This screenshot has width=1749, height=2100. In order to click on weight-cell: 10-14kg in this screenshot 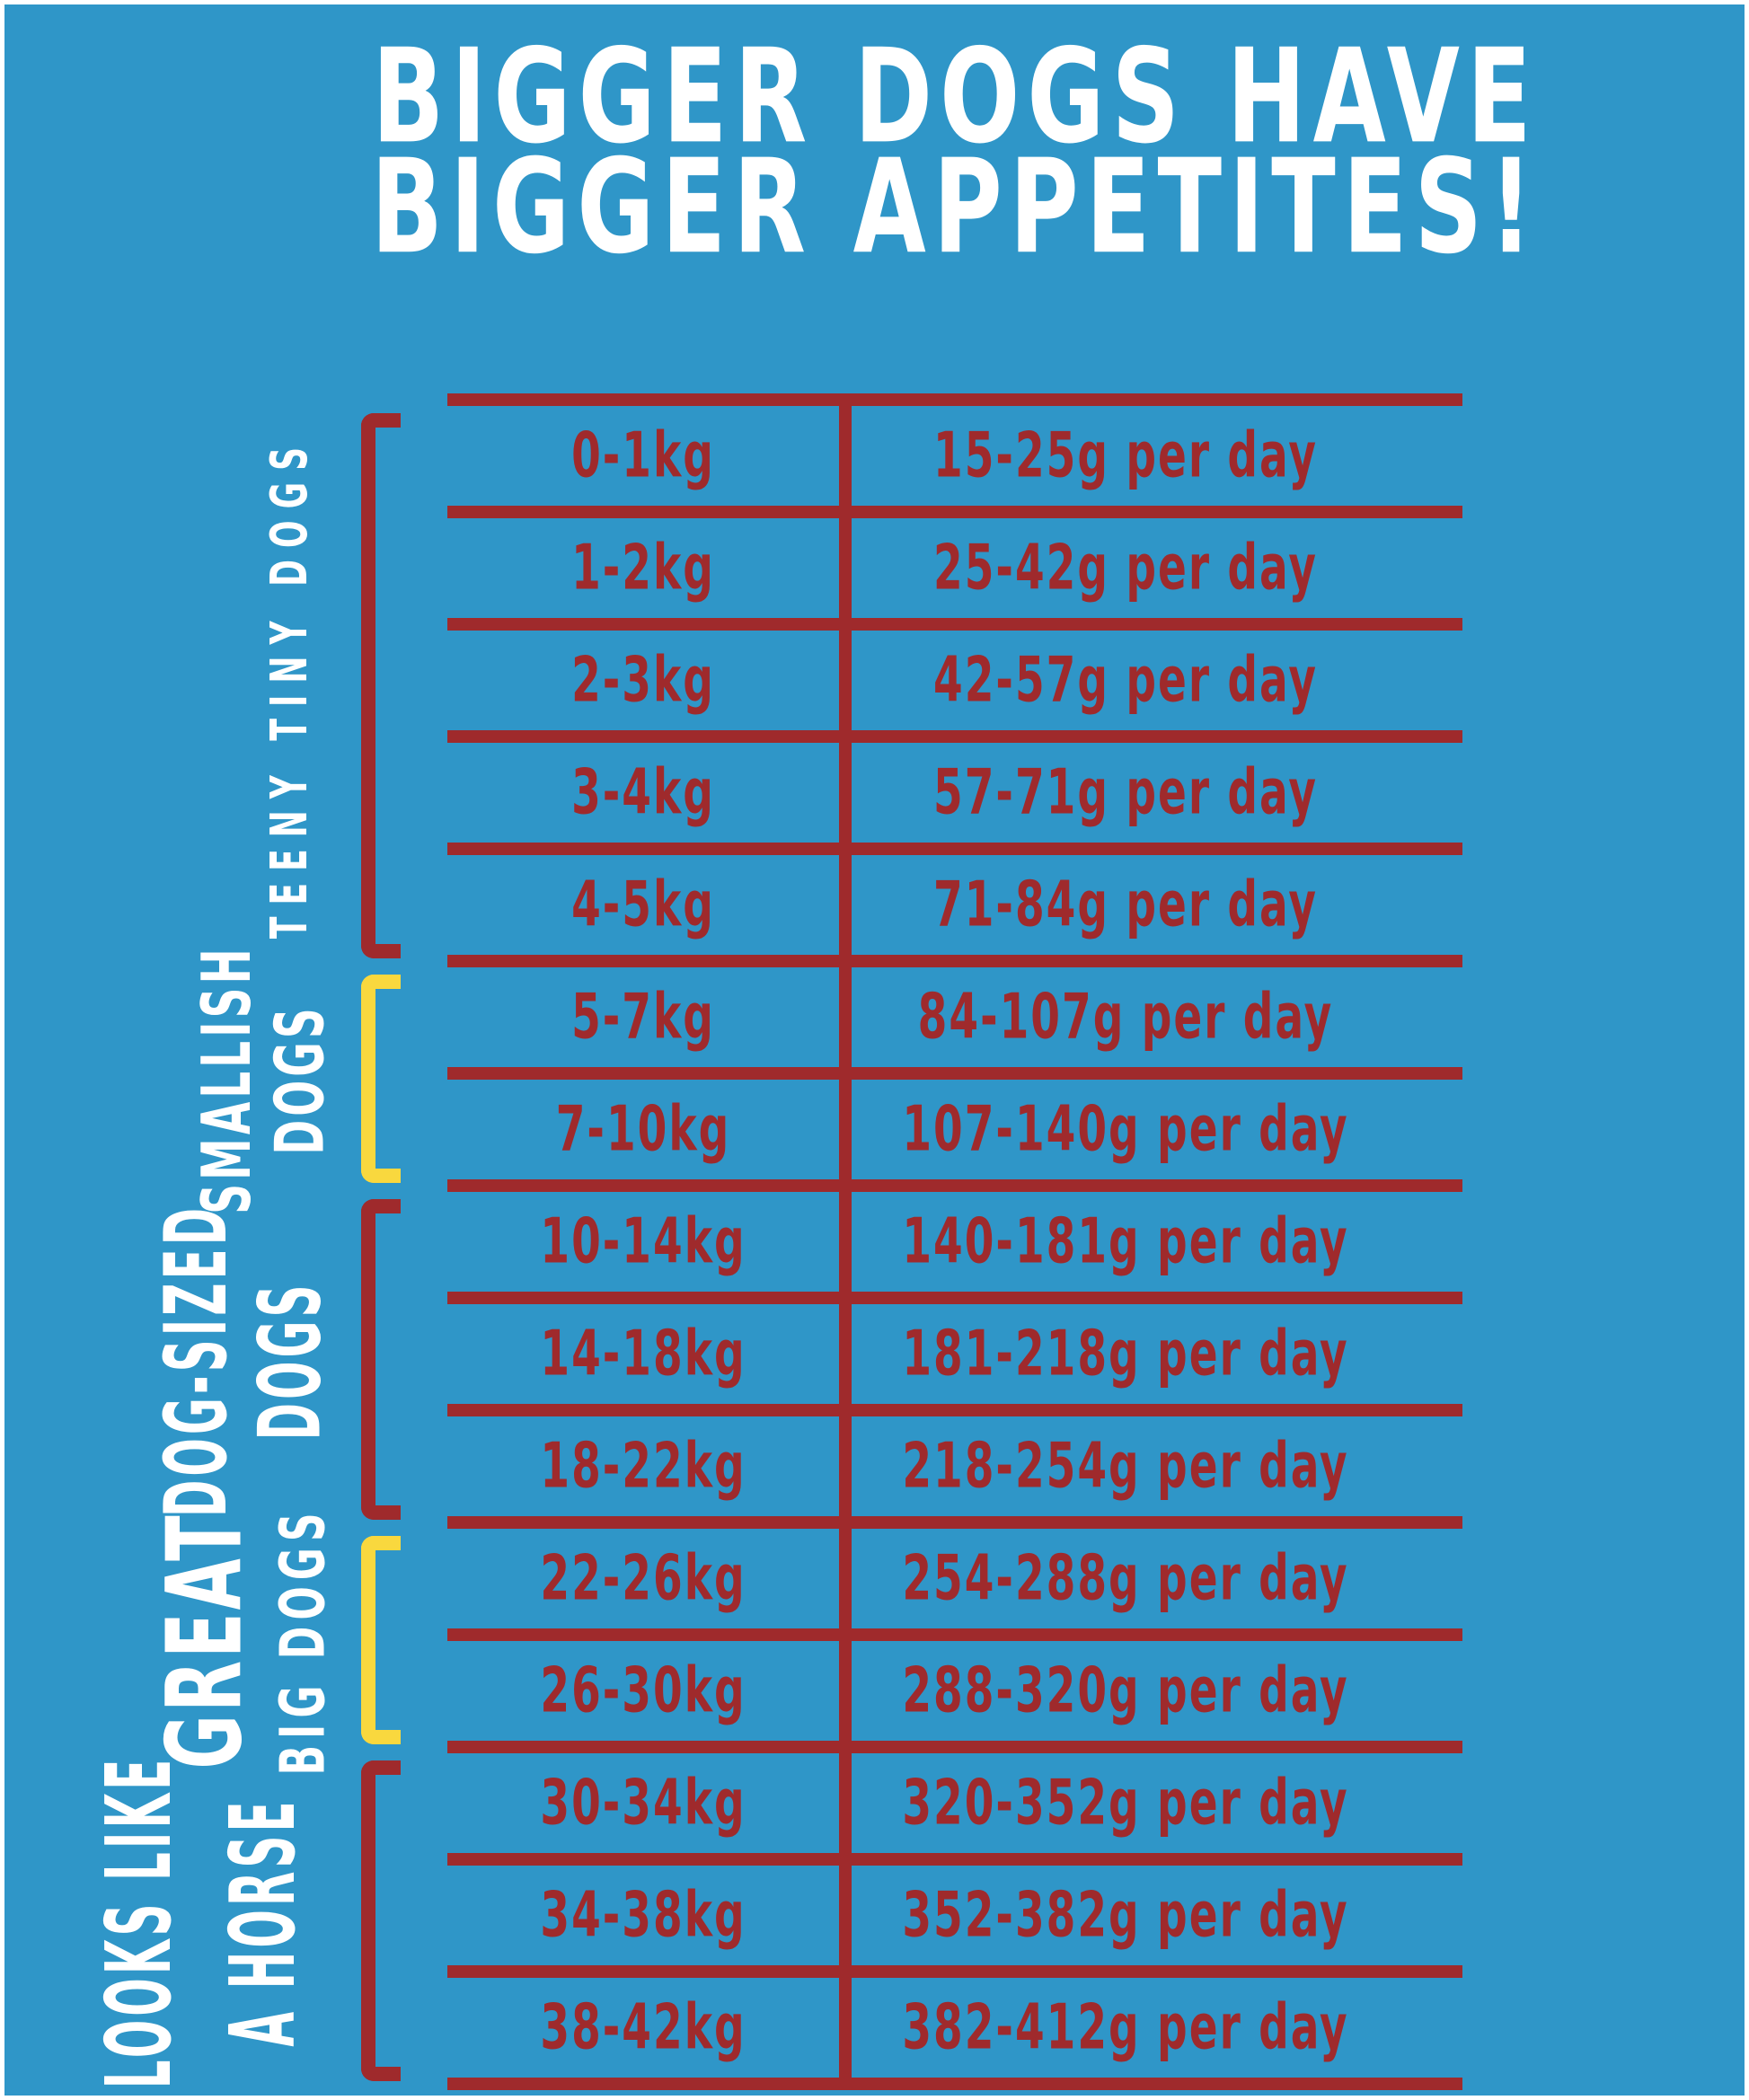, I will do `click(649, 1242)`.